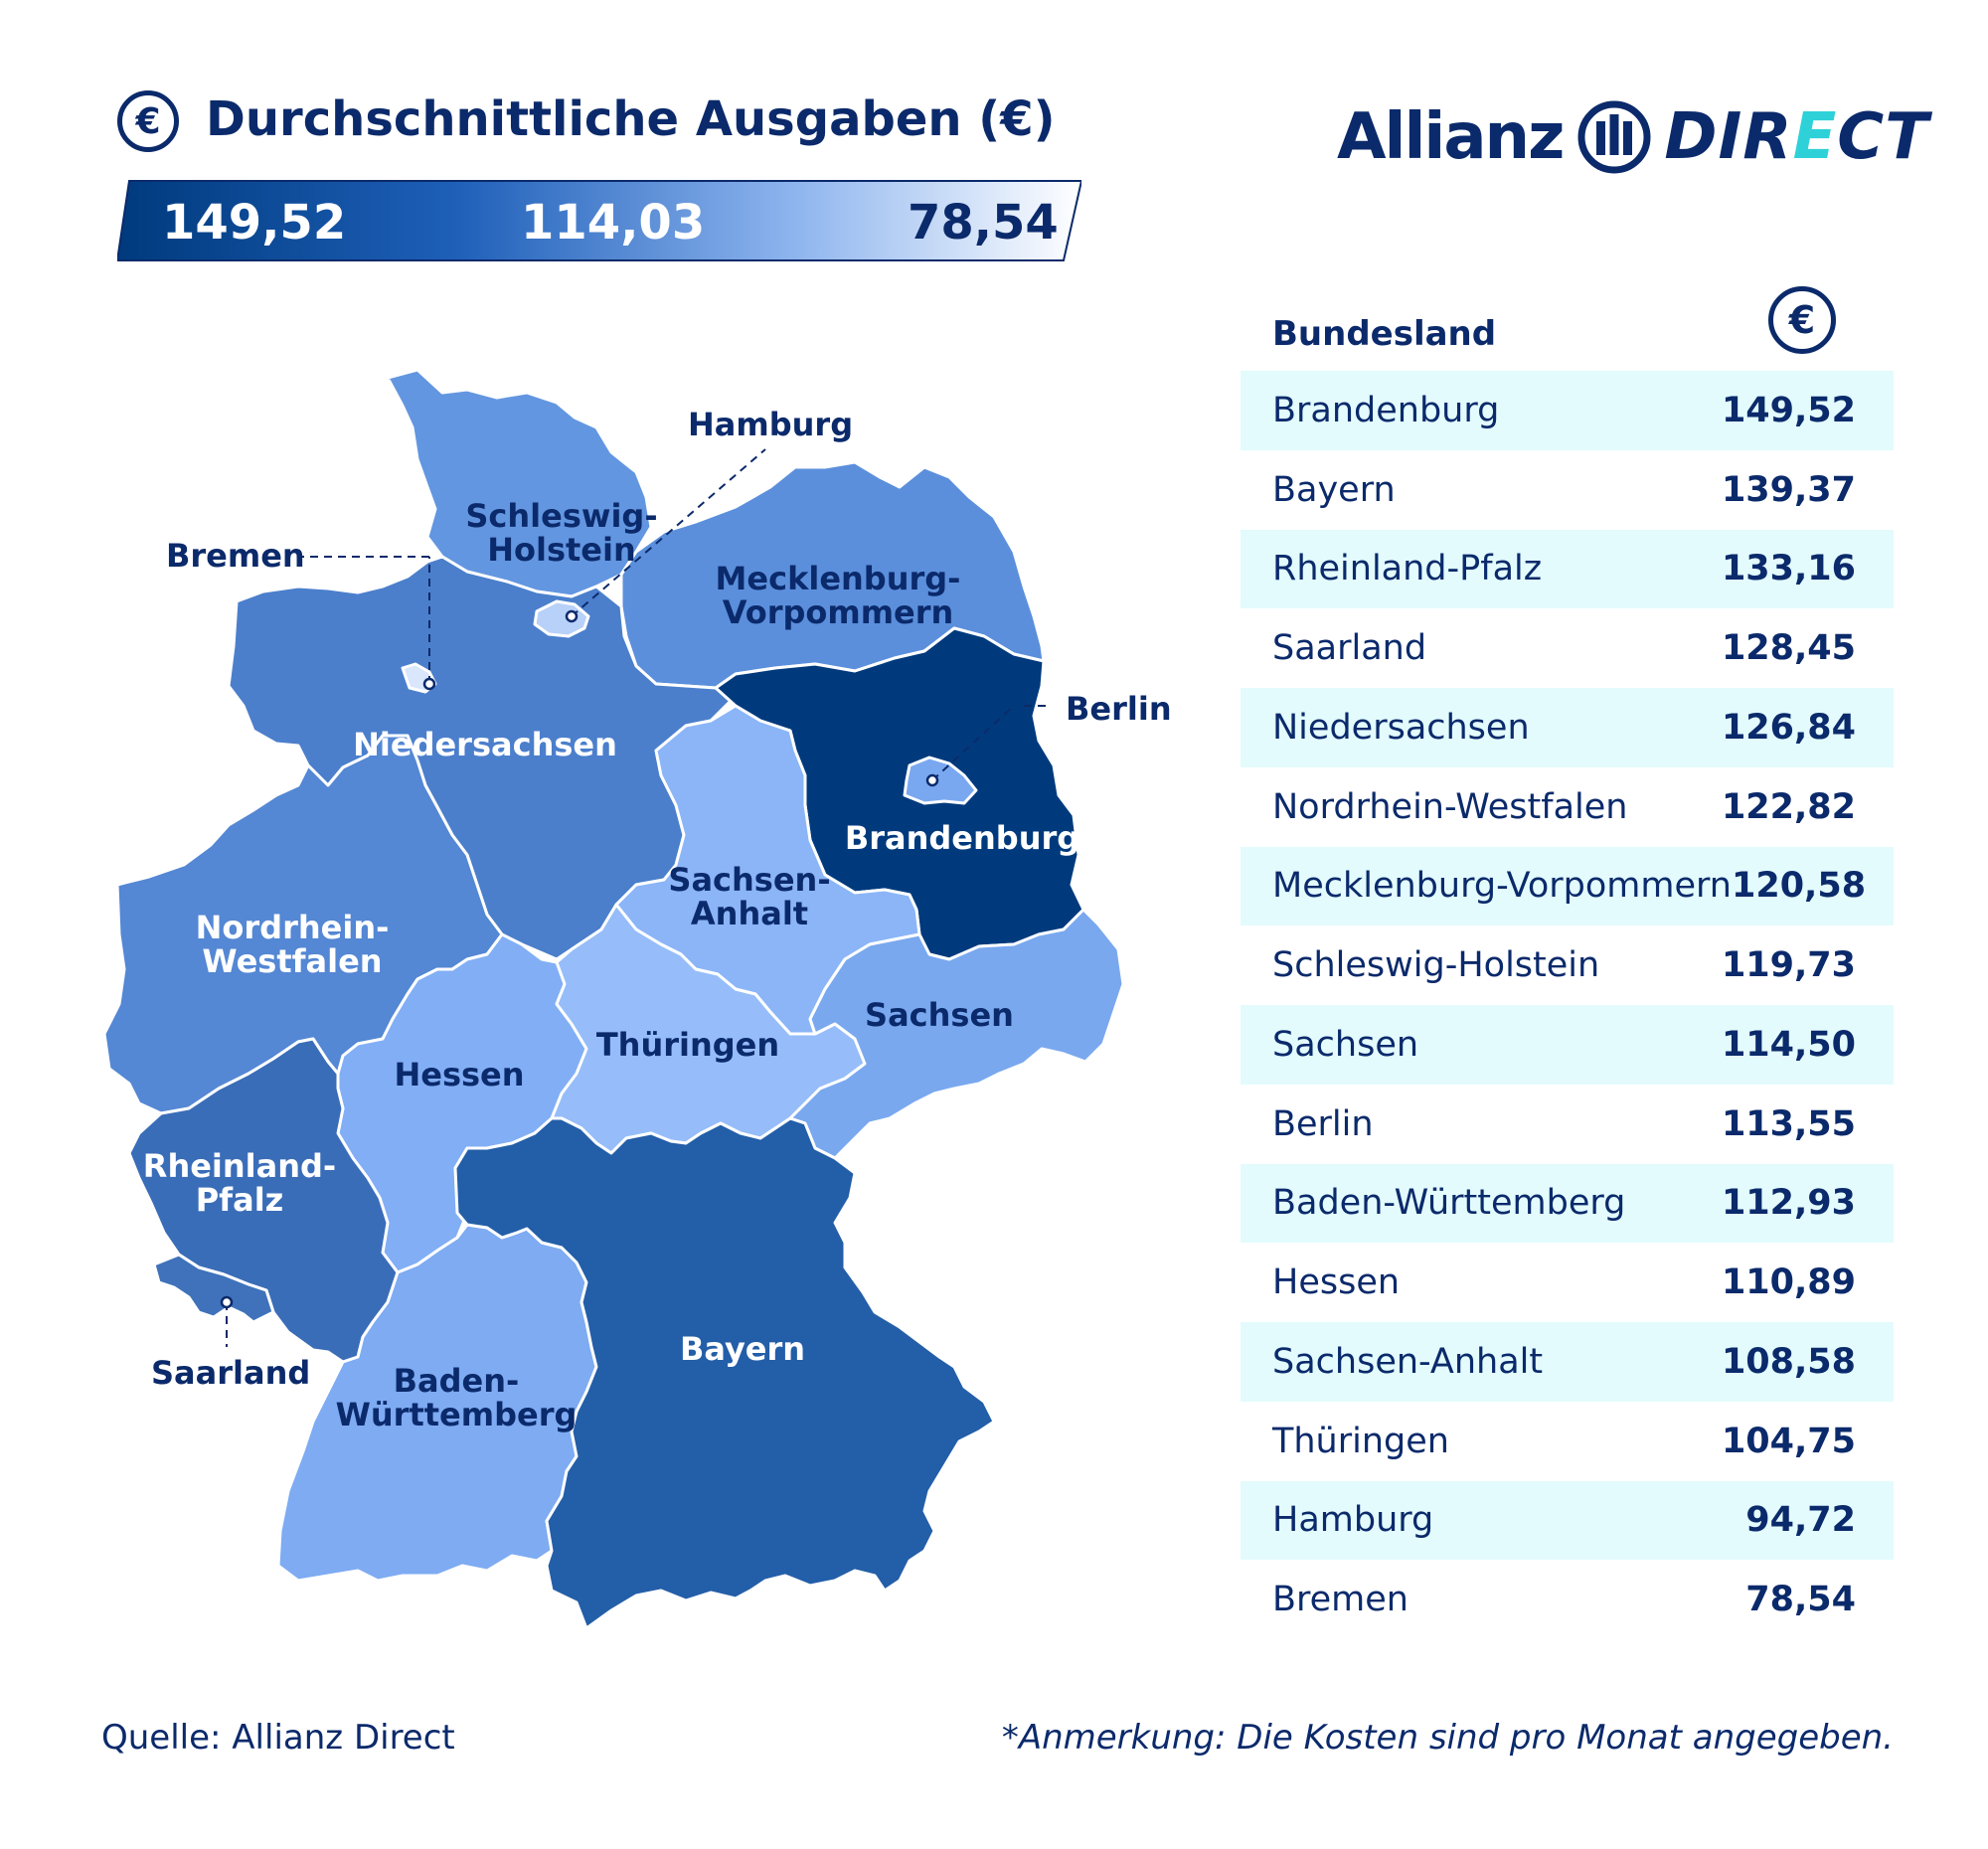  Describe the element at coordinates (631, 119) in the screenshot. I see `page-title: Durchschnittliche Ausgaben (€)` at that location.